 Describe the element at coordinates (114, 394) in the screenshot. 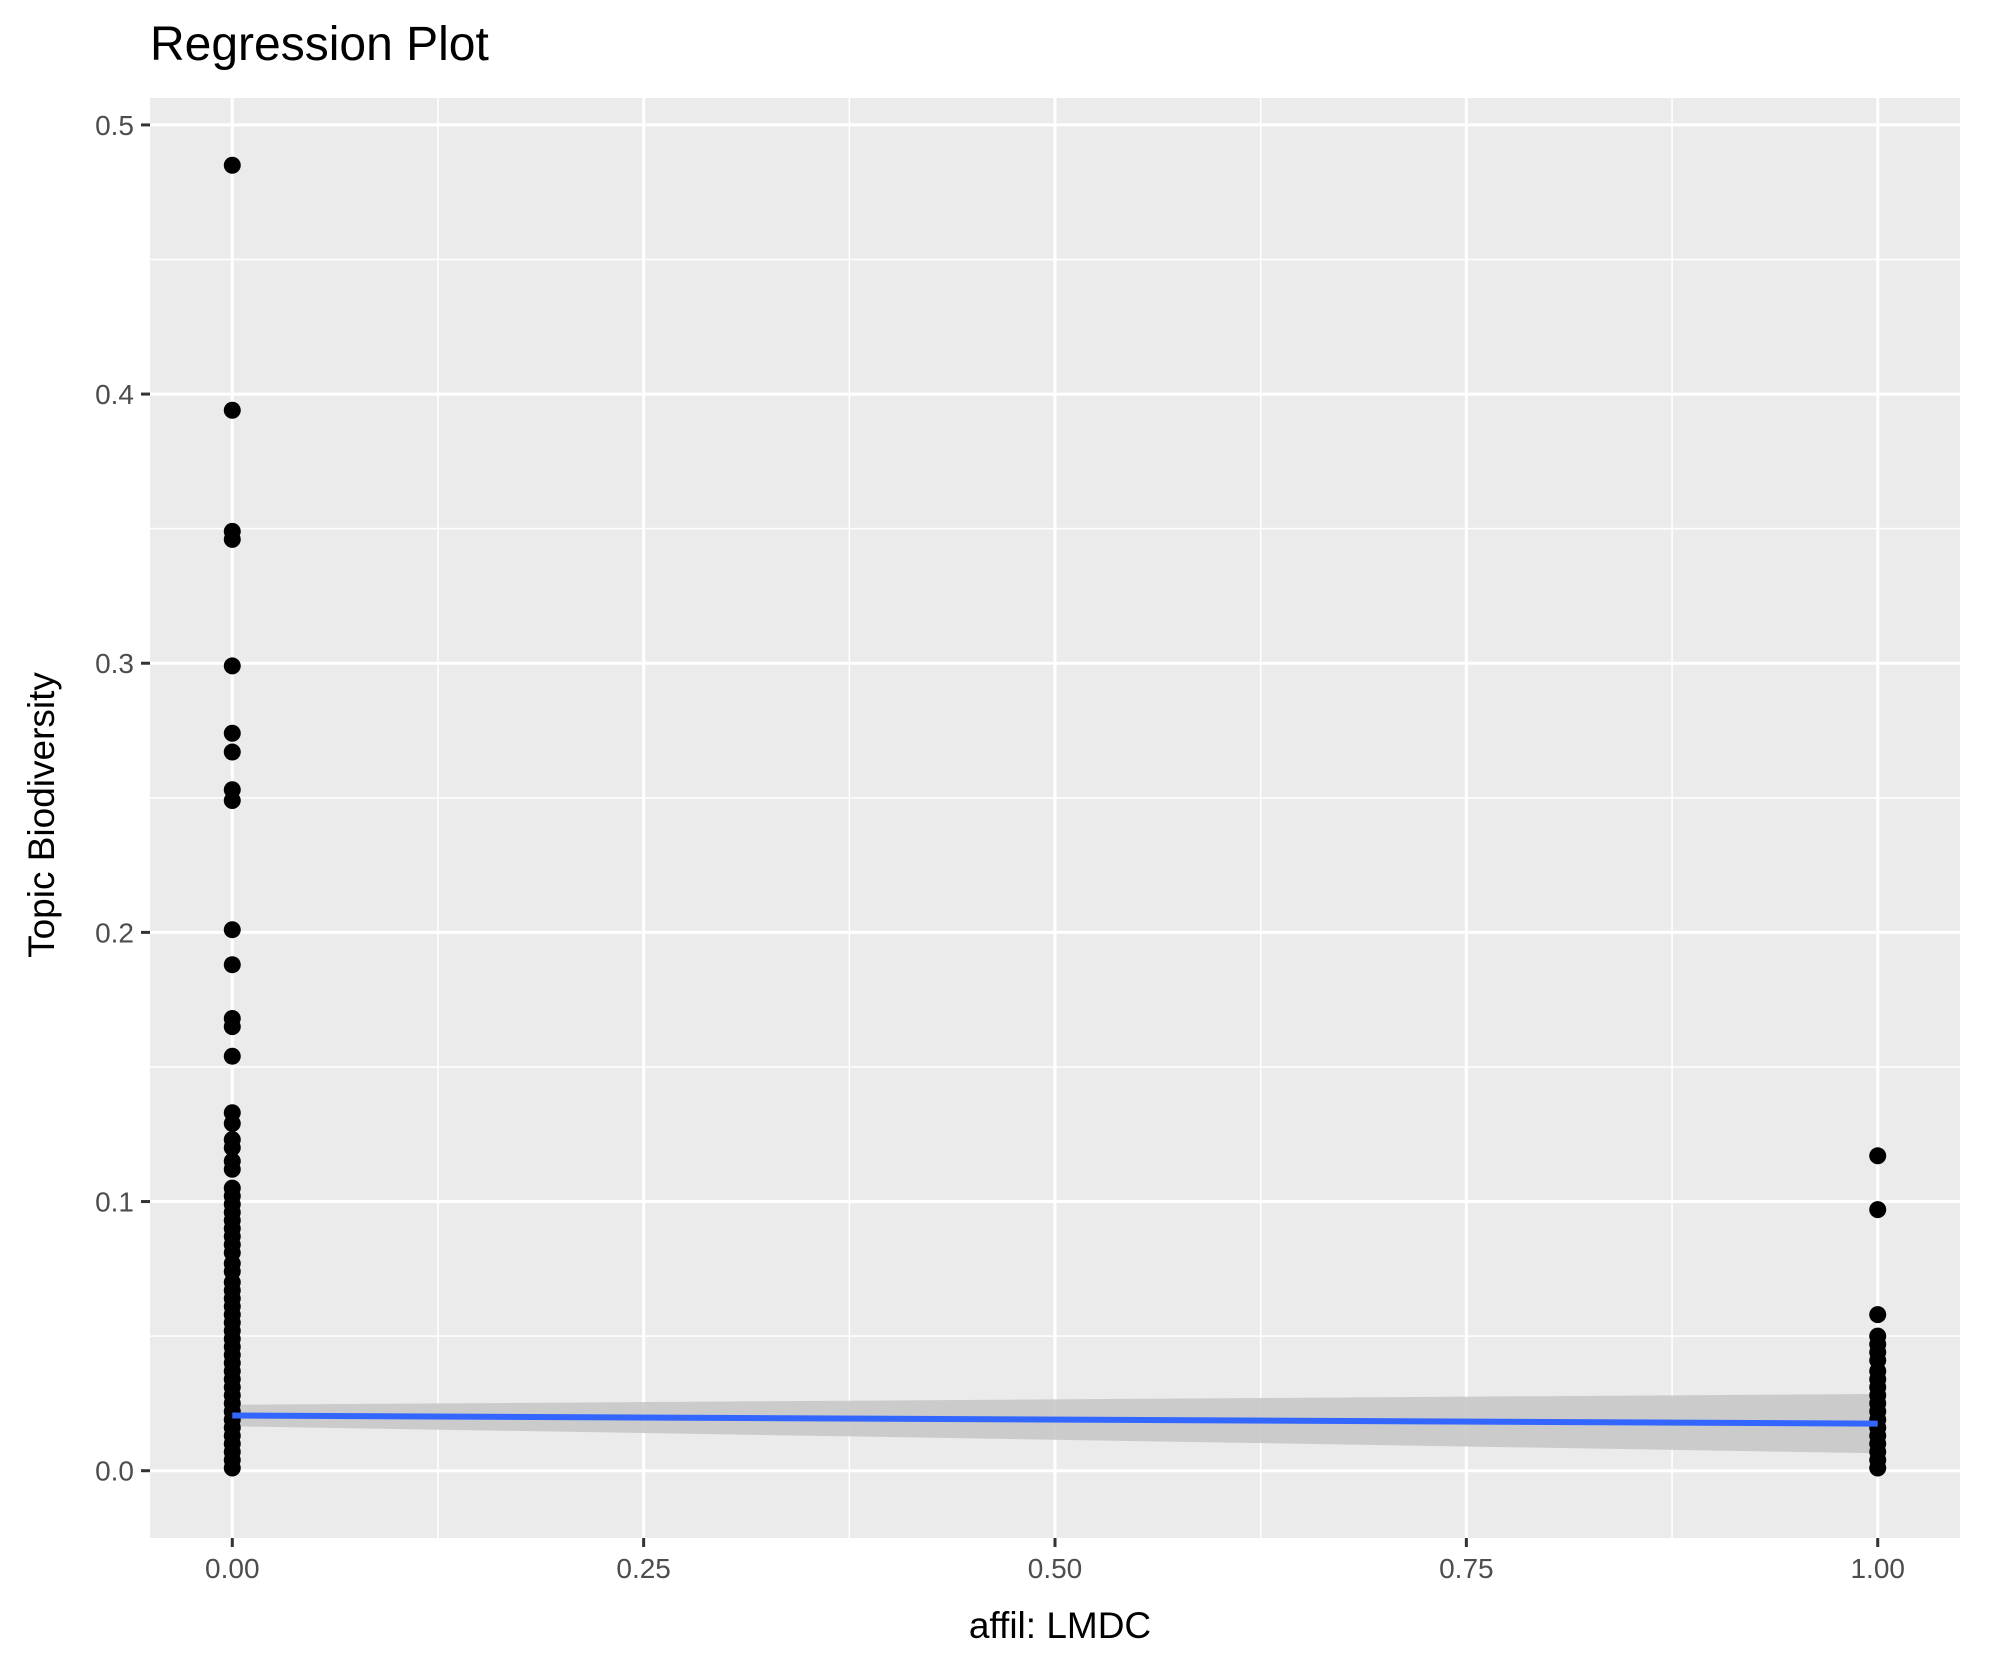

I see `y-tick-label: 0.4` at that location.